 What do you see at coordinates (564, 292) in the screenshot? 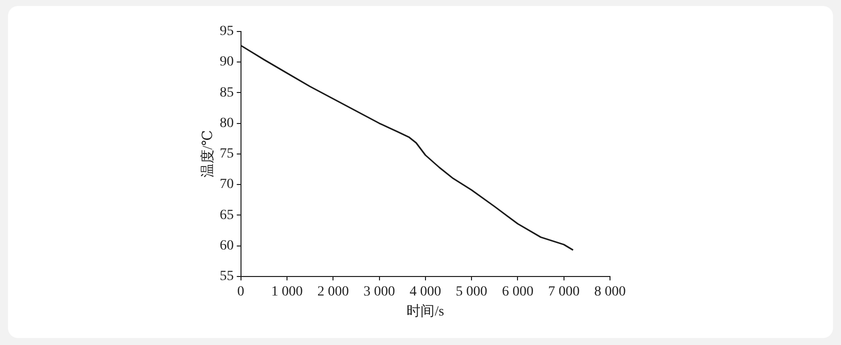
I see `x-tick-label: 7 000` at bounding box center [564, 292].